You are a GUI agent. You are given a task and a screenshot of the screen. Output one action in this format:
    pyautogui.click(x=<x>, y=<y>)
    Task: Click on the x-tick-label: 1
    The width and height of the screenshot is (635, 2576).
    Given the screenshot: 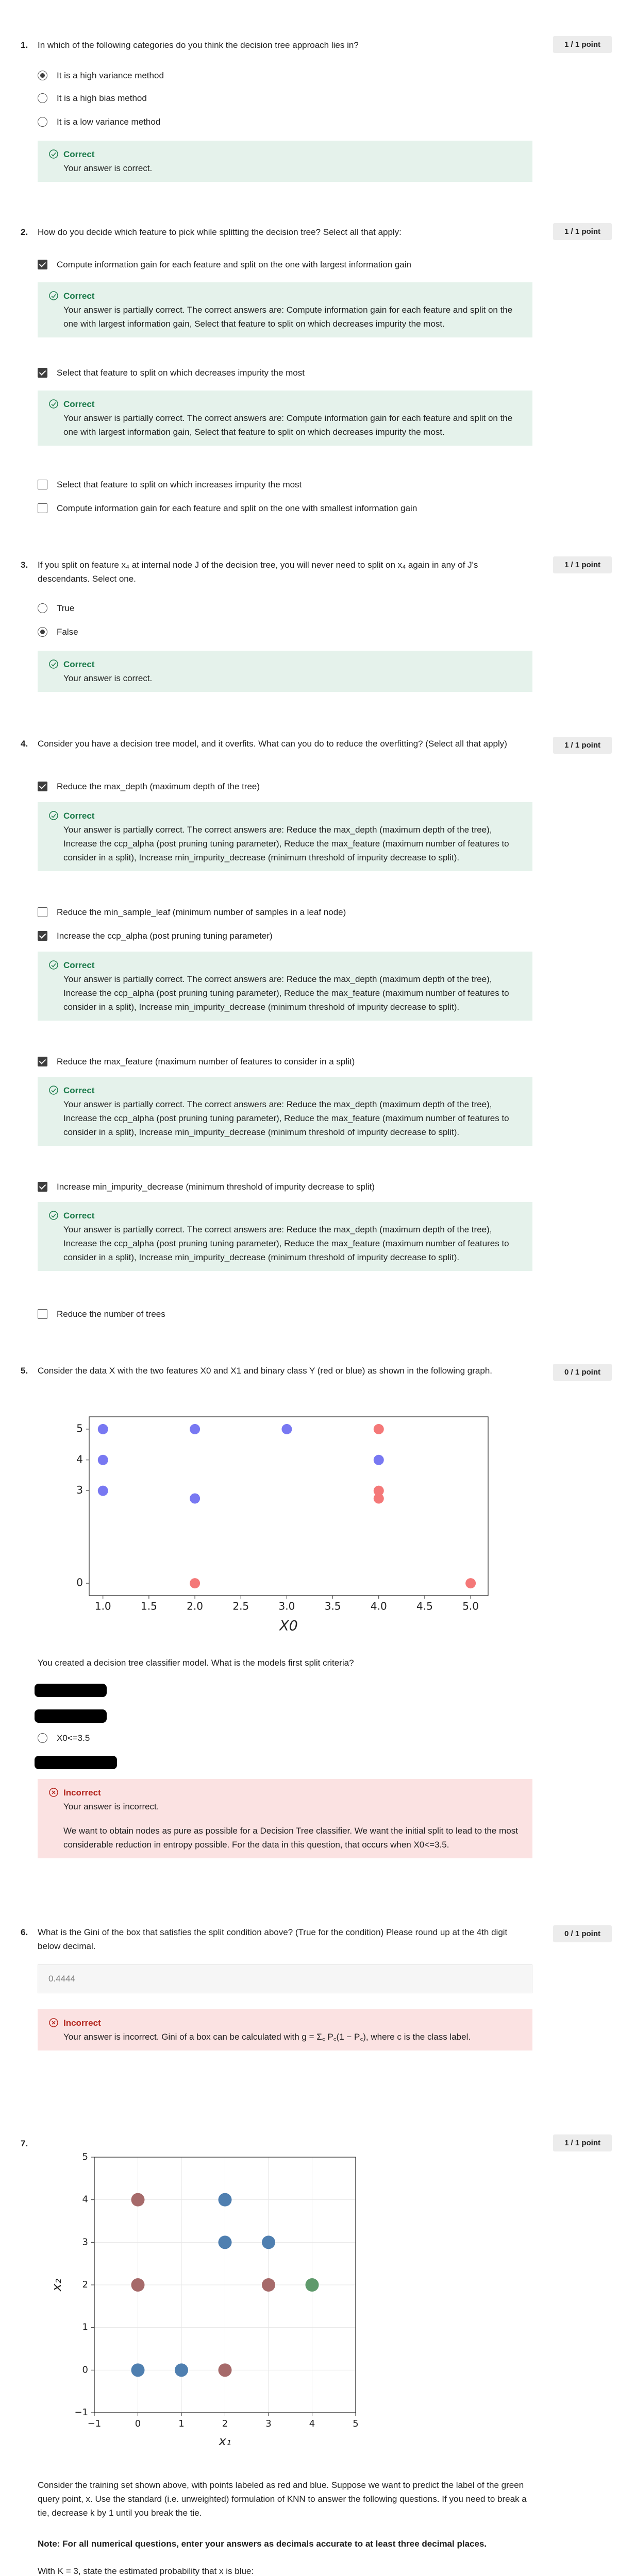 What is the action you would take?
    pyautogui.click(x=181, y=2423)
    